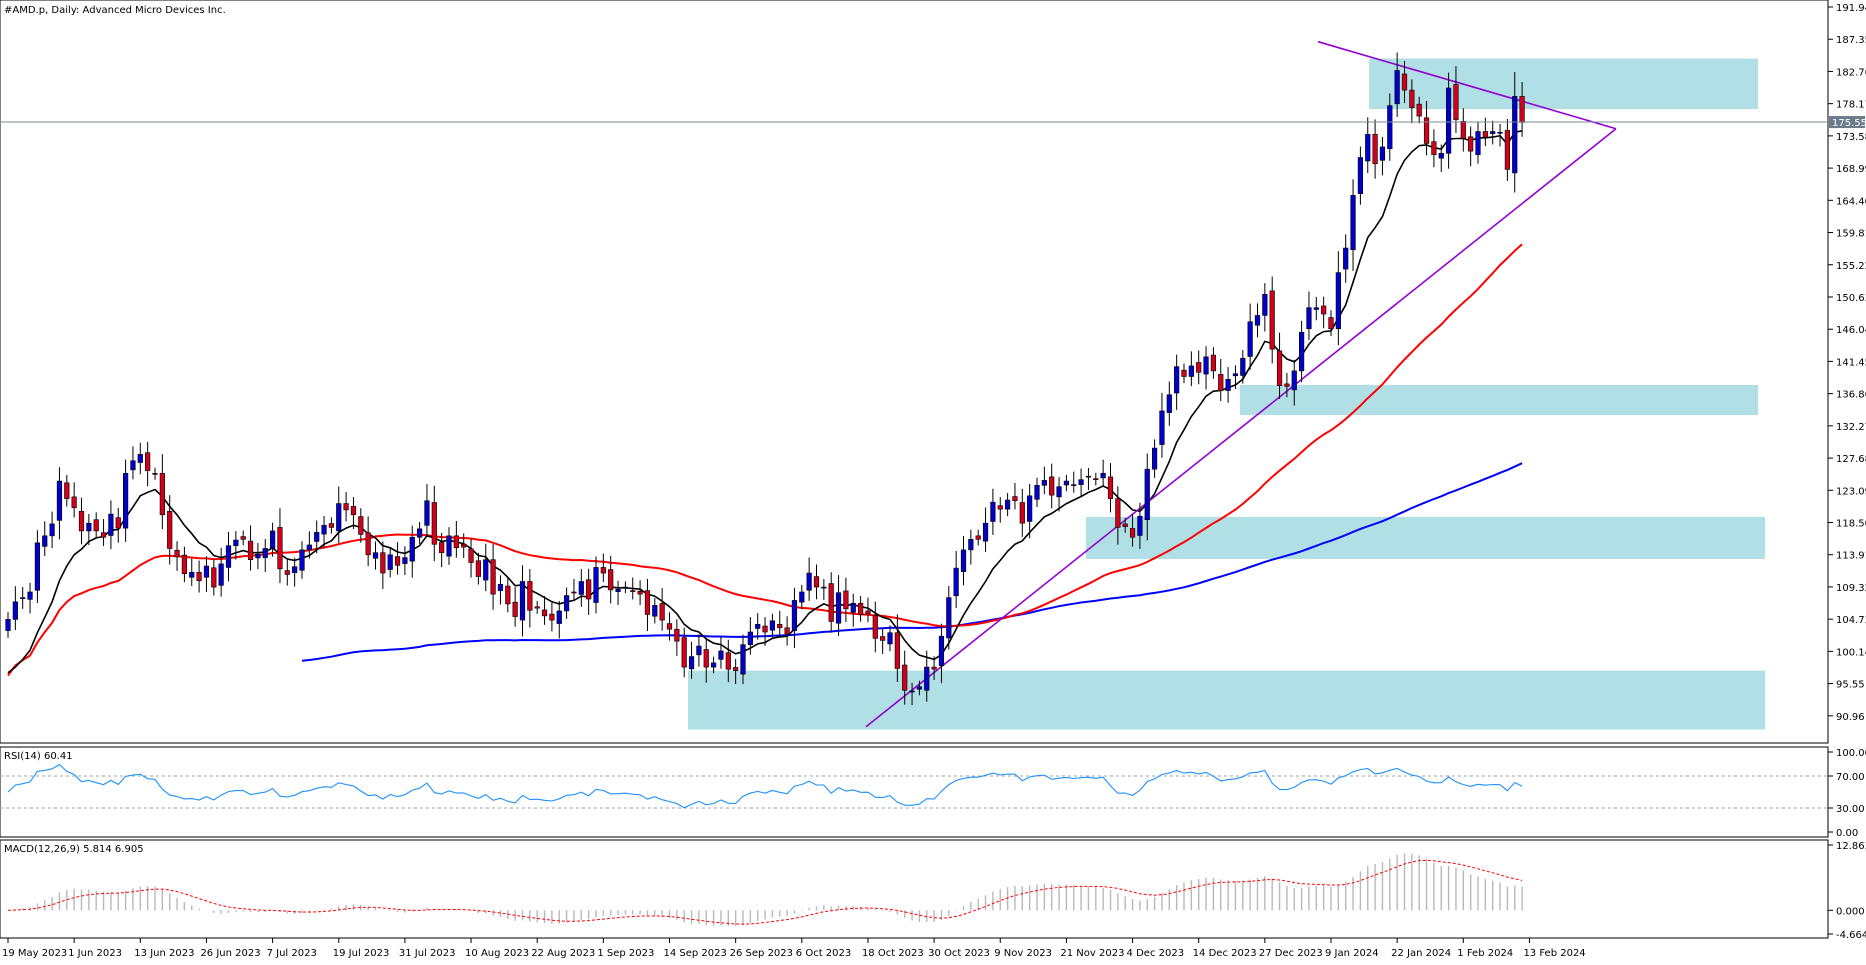 Image resolution: width=1866 pixels, height=965 pixels. I want to click on date-tick-label: 14 Sep 2023, so click(695, 953).